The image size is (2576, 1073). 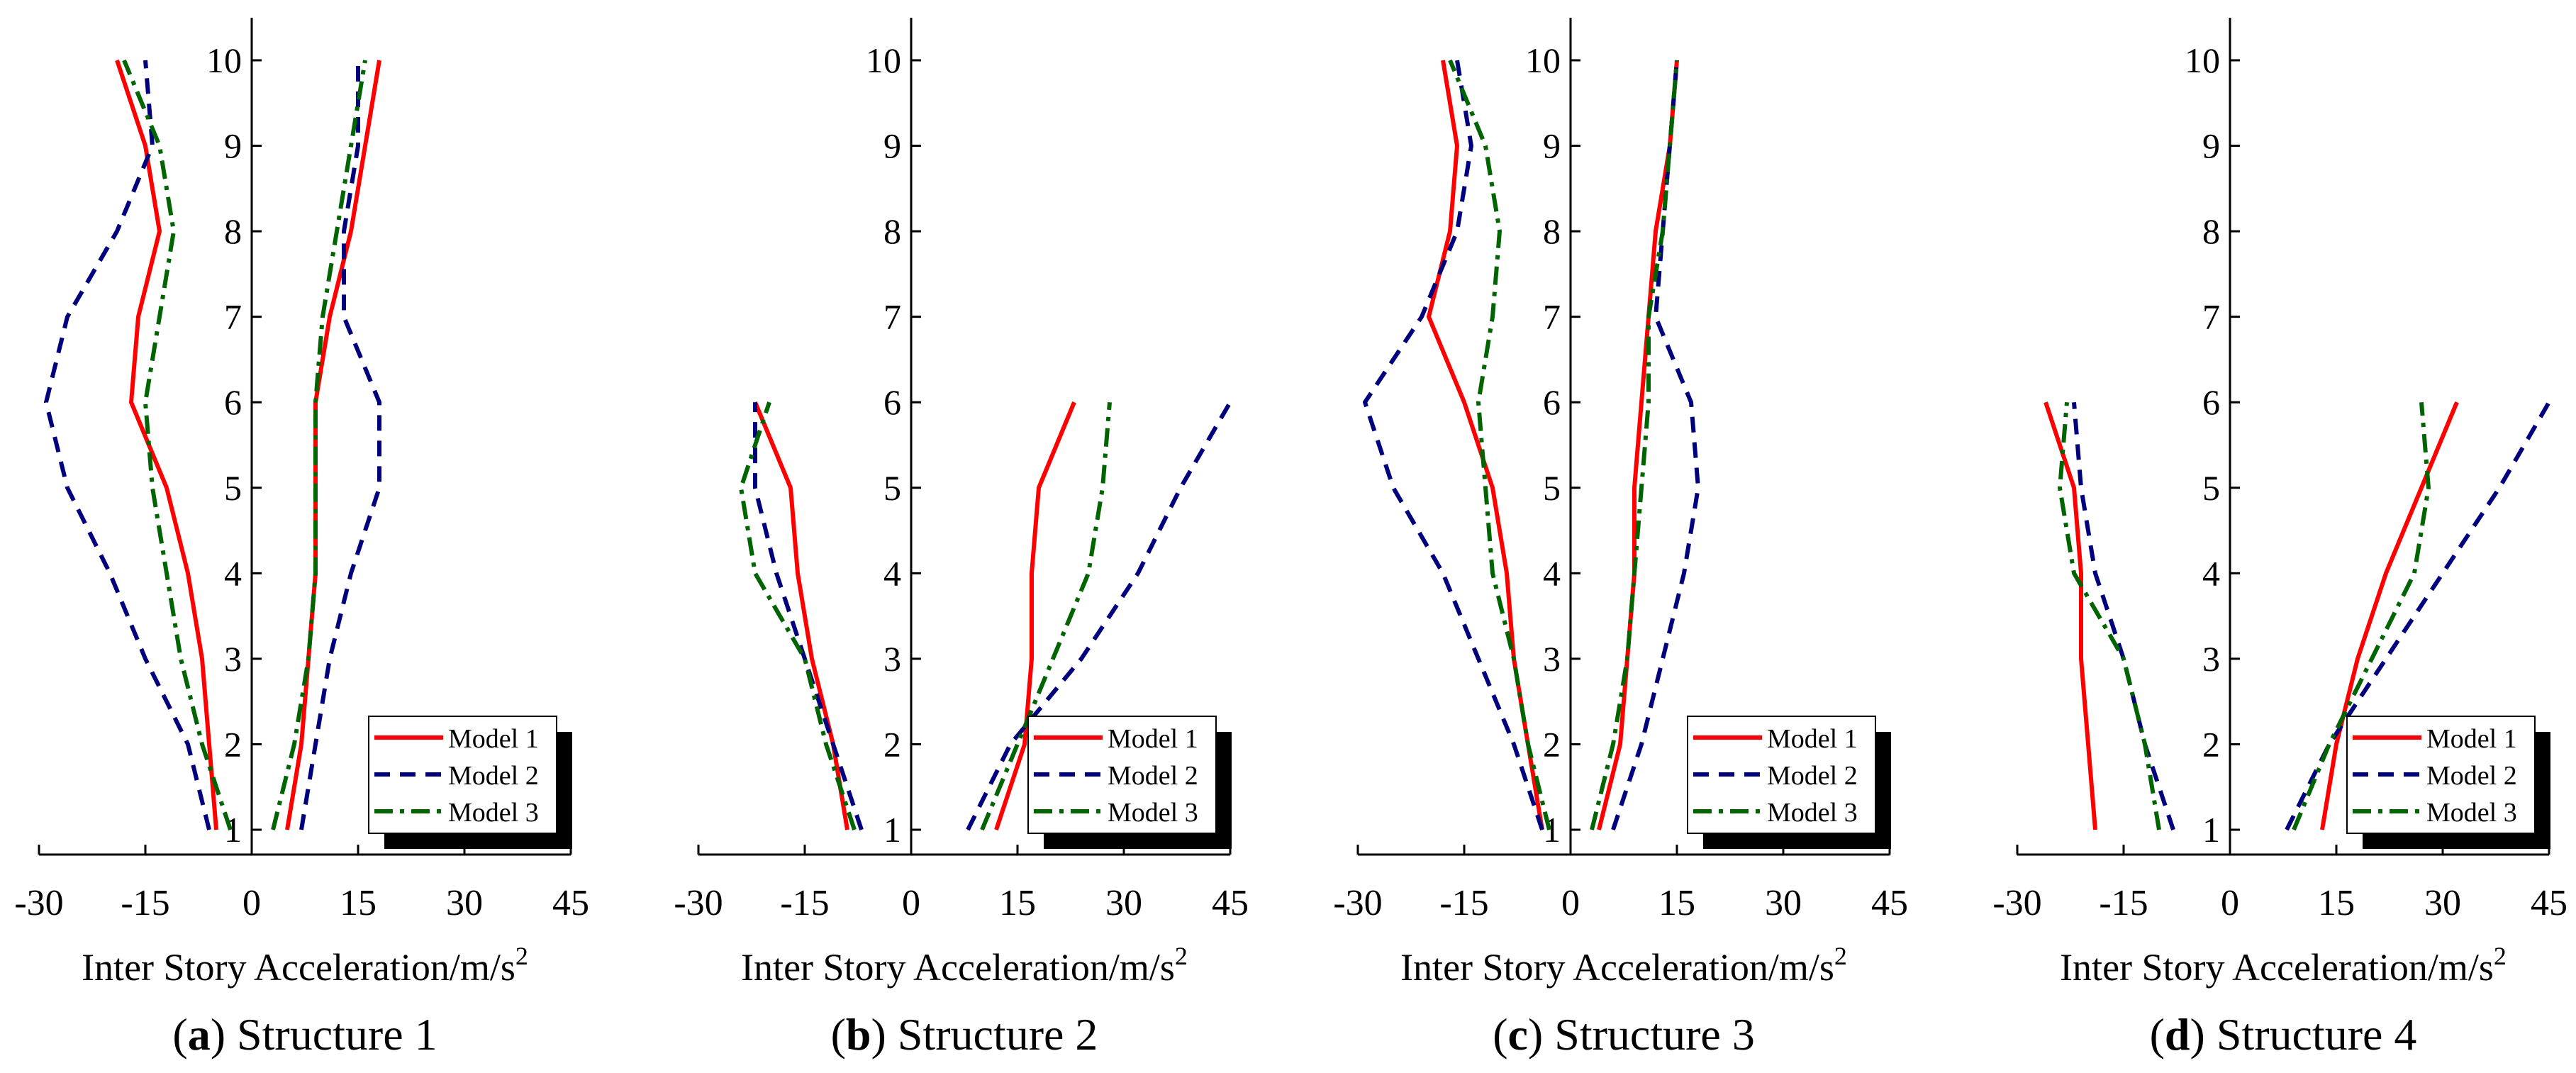 I want to click on panel-caption: (c) Structure 3, so click(x=1624, y=1035).